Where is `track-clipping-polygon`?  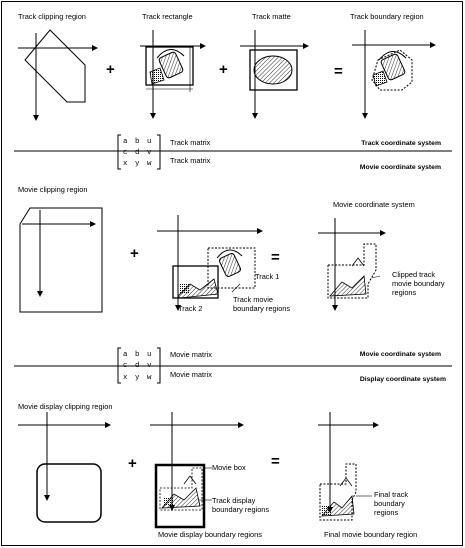 track-clipping-polygon is located at coordinates (55, 66).